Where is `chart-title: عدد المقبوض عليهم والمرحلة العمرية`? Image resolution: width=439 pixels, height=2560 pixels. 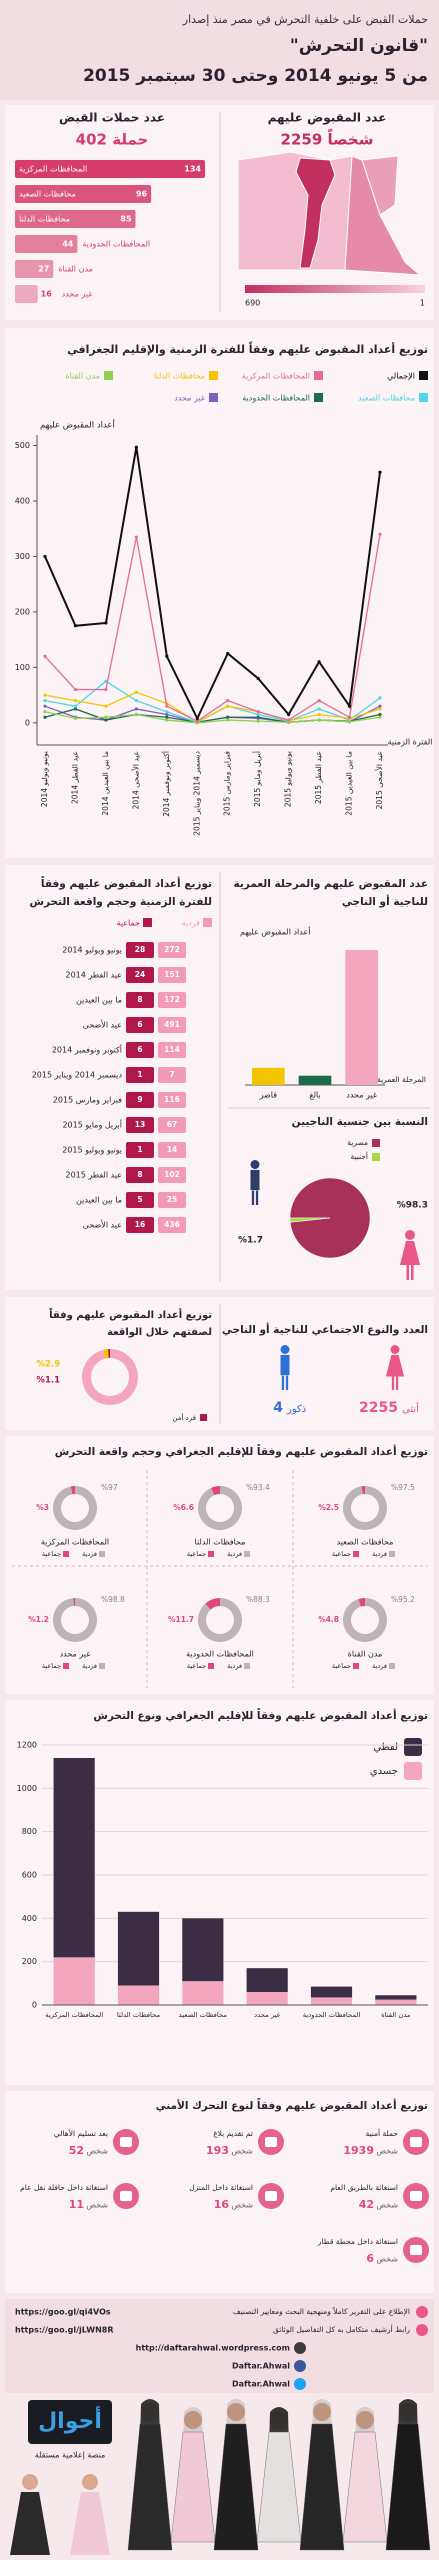 chart-title: عدد المقبوض عليهم والمرحلة العمرية is located at coordinates (330, 884).